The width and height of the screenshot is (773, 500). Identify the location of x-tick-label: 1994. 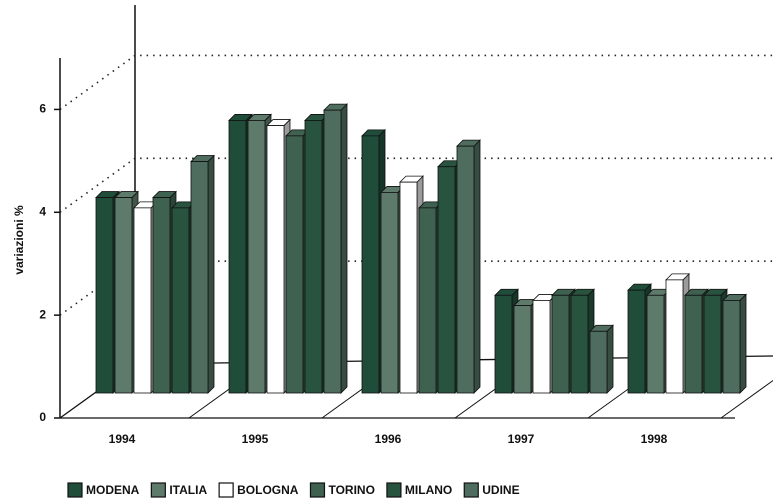
(122, 439).